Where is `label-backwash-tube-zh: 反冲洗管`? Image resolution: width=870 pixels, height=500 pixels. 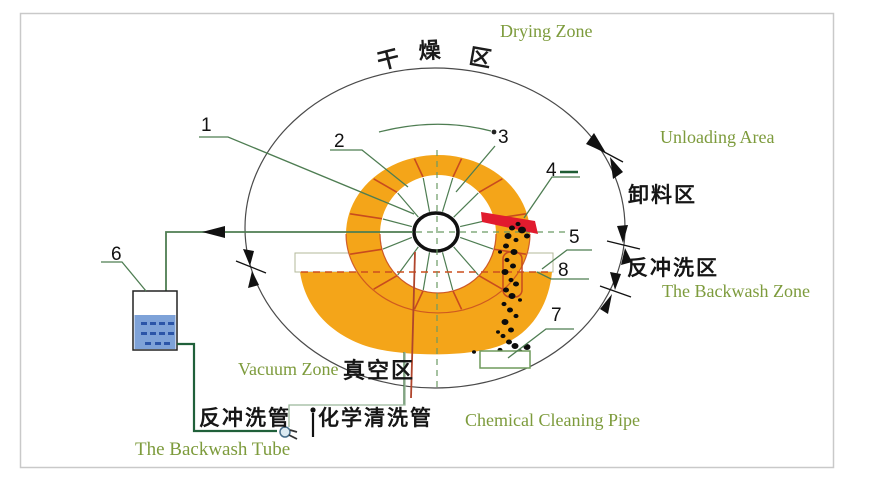
label-backwash-tube-zh: 反冲洗管 is located at coordinates (245, 418).